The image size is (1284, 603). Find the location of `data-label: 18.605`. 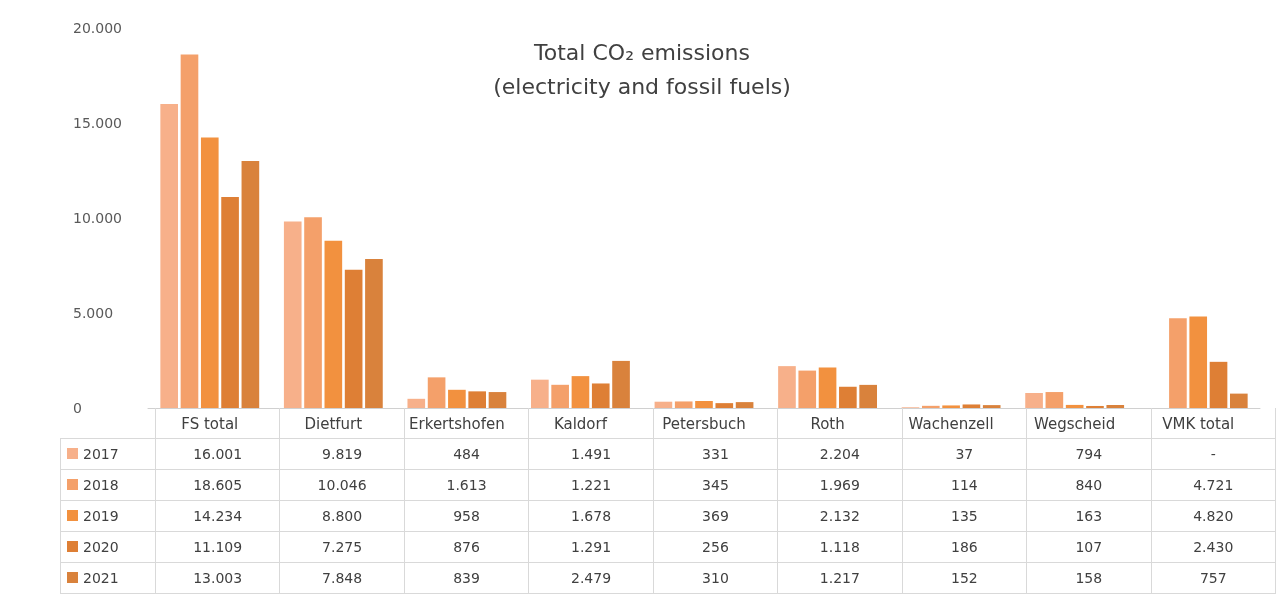

data-label: 18.605 is located at coordinates (217, 485).